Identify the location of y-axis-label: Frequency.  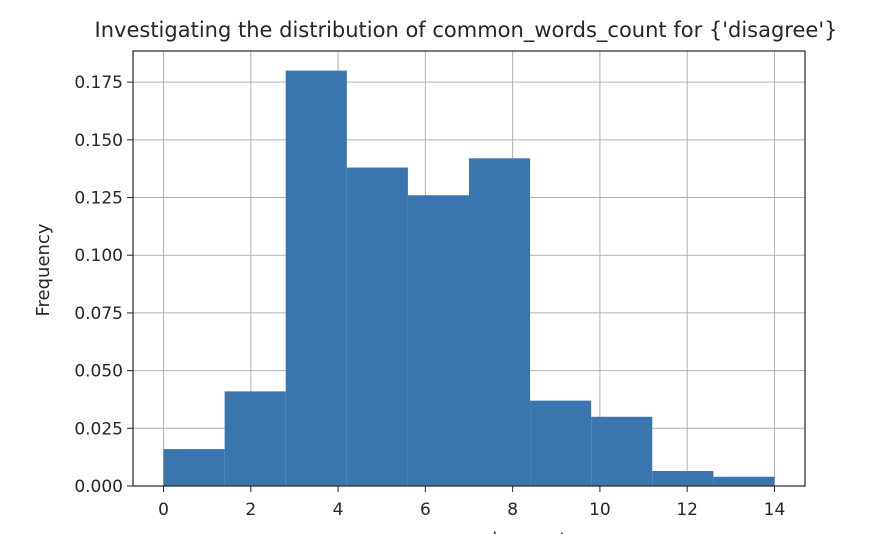
(43, 269).